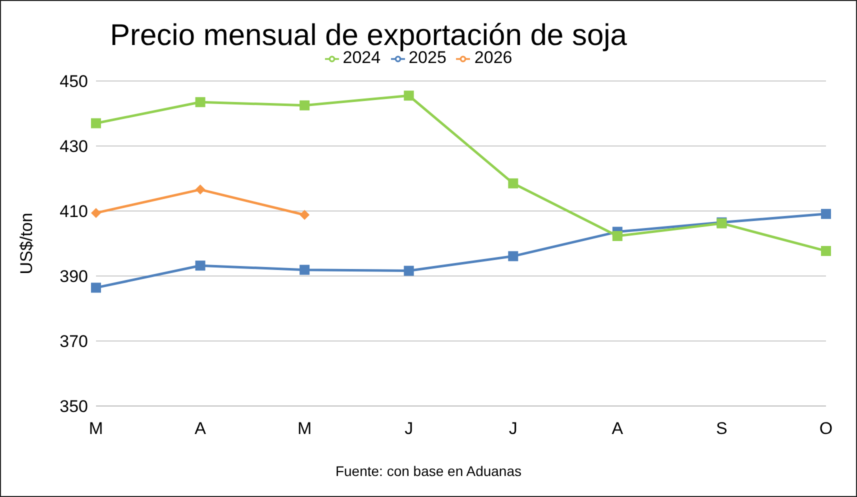 This screenshot has width=857, height=497. I want to click on x-tick-label: O, so click(826, 428).